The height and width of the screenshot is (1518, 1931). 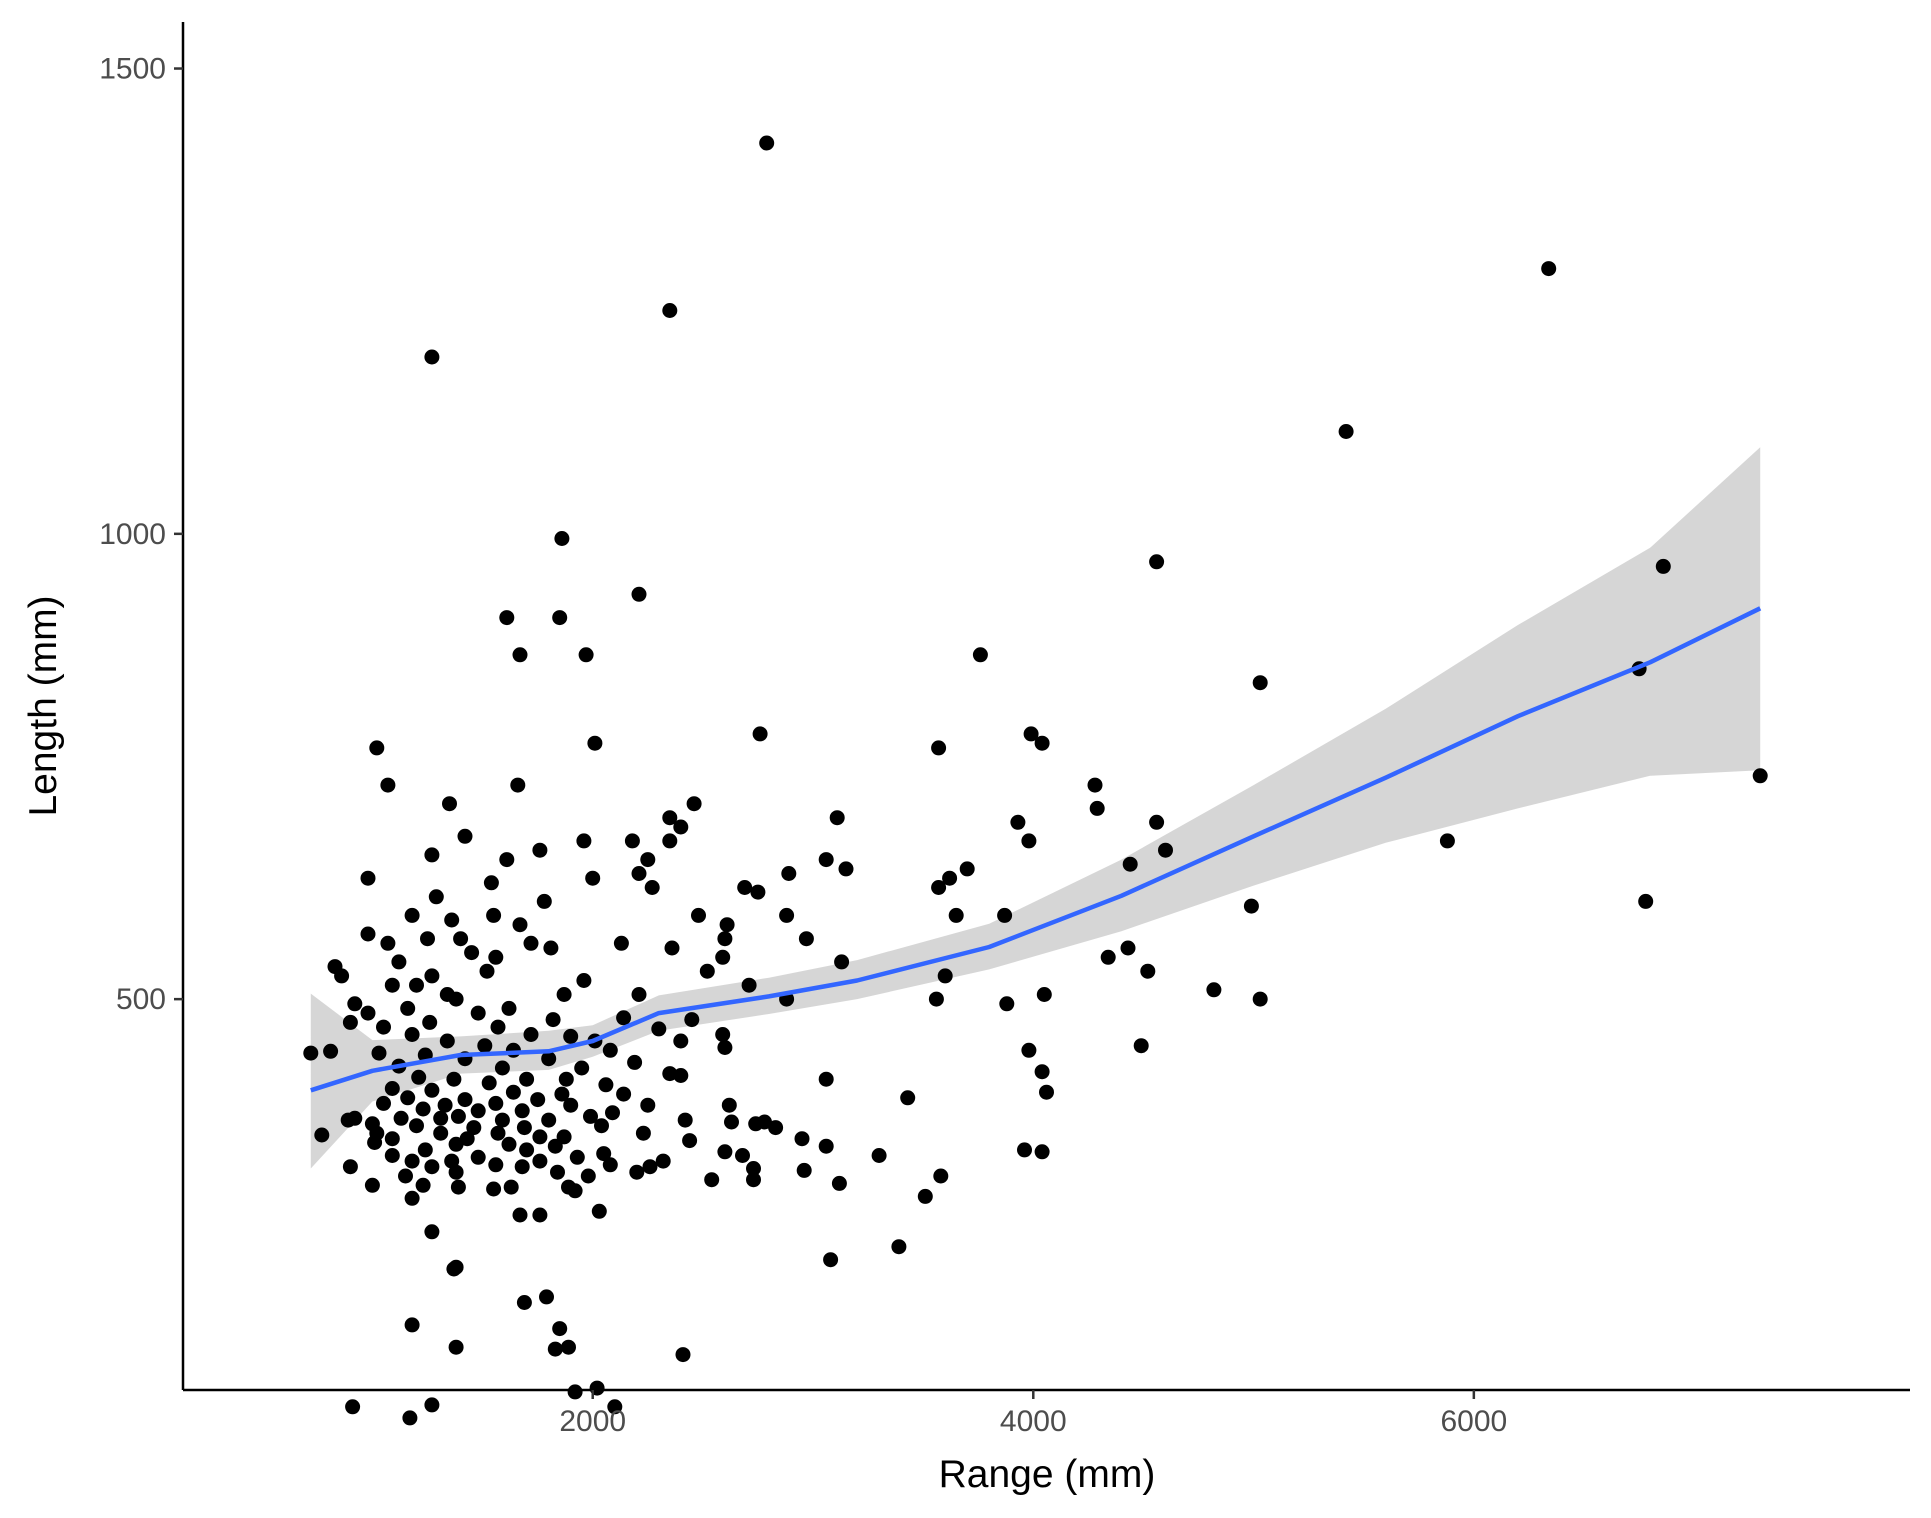 What do you see at coordinates (141, 999) in the screenshot?
I see `y-tick-label: 500` at bounding box center [141, 999].